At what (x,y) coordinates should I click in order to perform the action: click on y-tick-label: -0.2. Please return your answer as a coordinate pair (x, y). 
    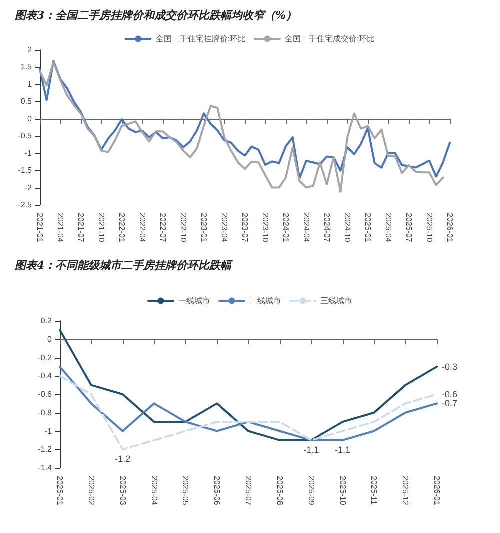
    Looking at the image, I should click on (45, 357).